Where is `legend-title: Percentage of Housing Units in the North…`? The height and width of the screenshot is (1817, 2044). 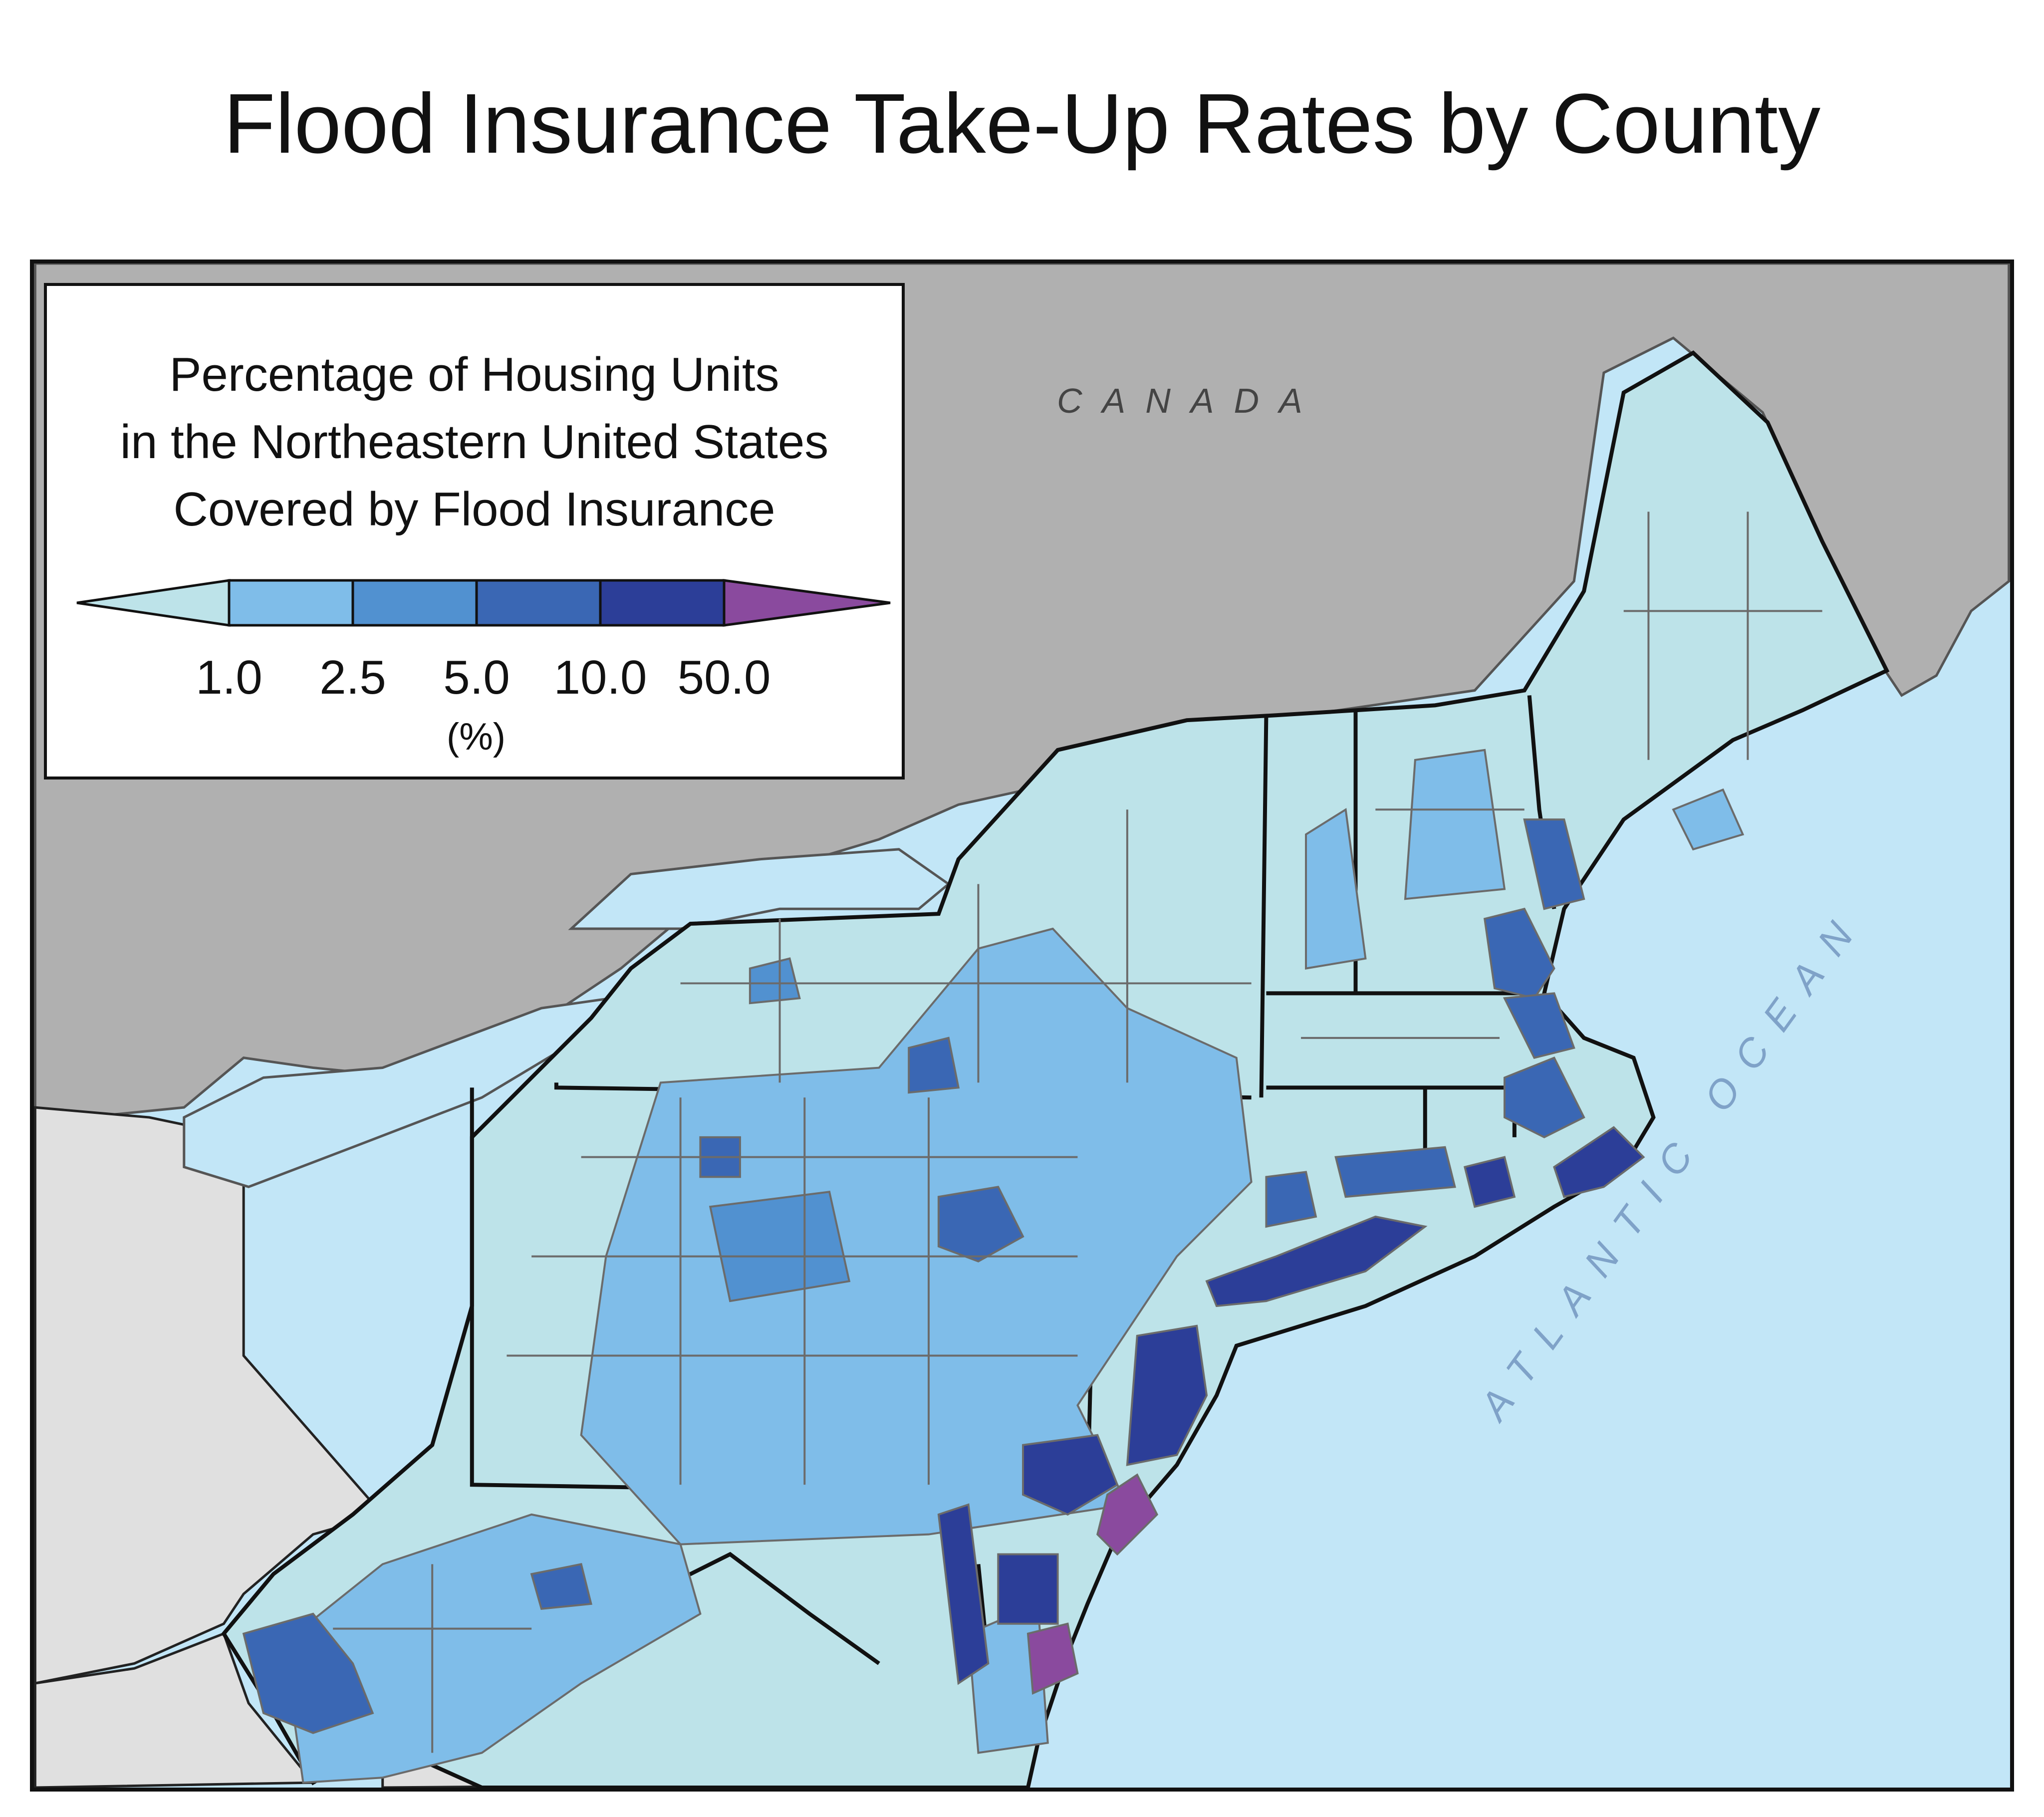
legend-title: Percentage of Housing Units in the North… is located at coordinates (474, 442).